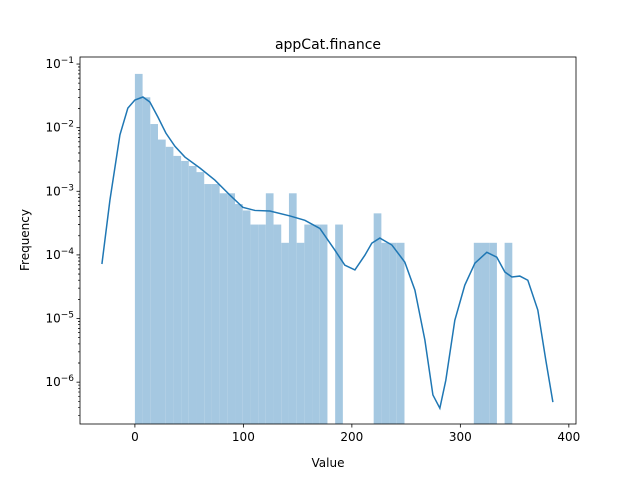 This screenshot has height=480, width=640. I want to click on y-tick-label: 10⁻¹, so click(59, 63).